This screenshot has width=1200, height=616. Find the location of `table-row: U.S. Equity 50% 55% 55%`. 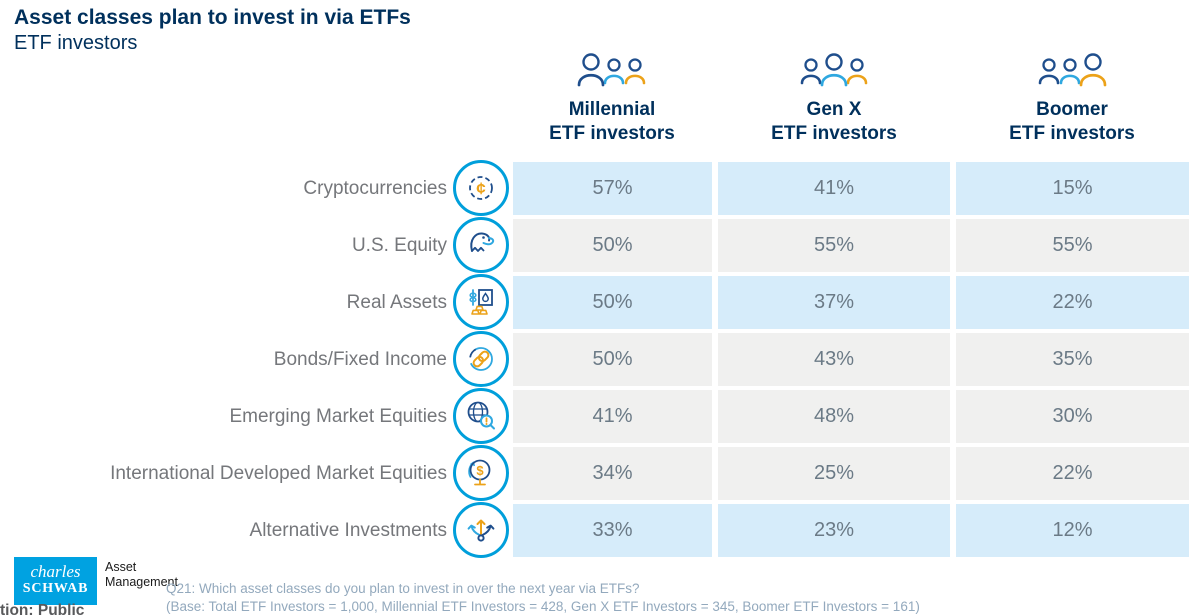

table-row: U.S. Equity 50% 55% 55% is located at coordinates (600, 245).